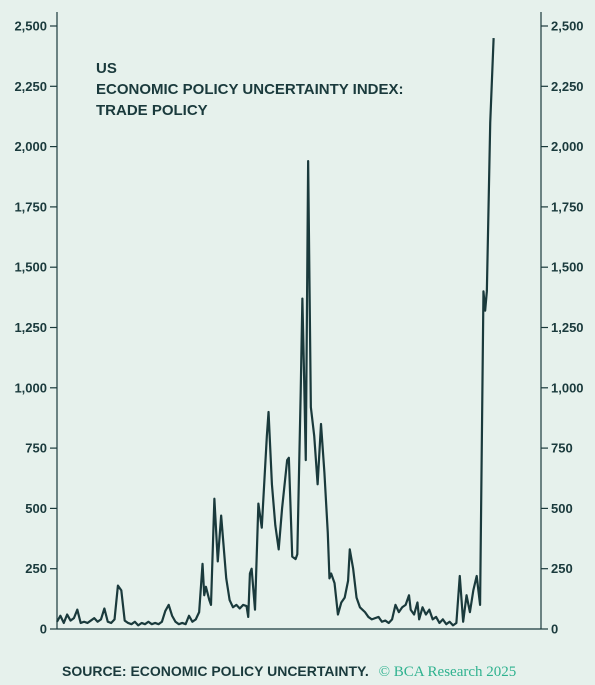 This screenshot has width=595, height=685. What do you see at coordinates (106, 68) in the screenshot?
I see `chart-title-line: US` at bounding box center [106, 68].